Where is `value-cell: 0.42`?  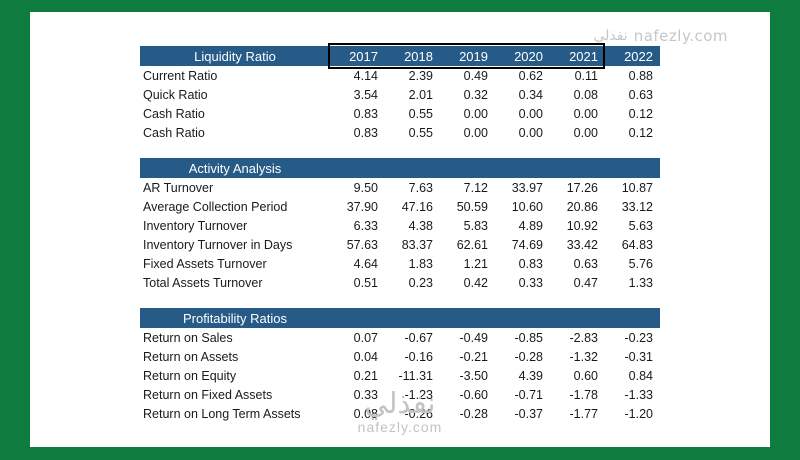
value-cell: 0.42 is located at coordinates (475, 282).